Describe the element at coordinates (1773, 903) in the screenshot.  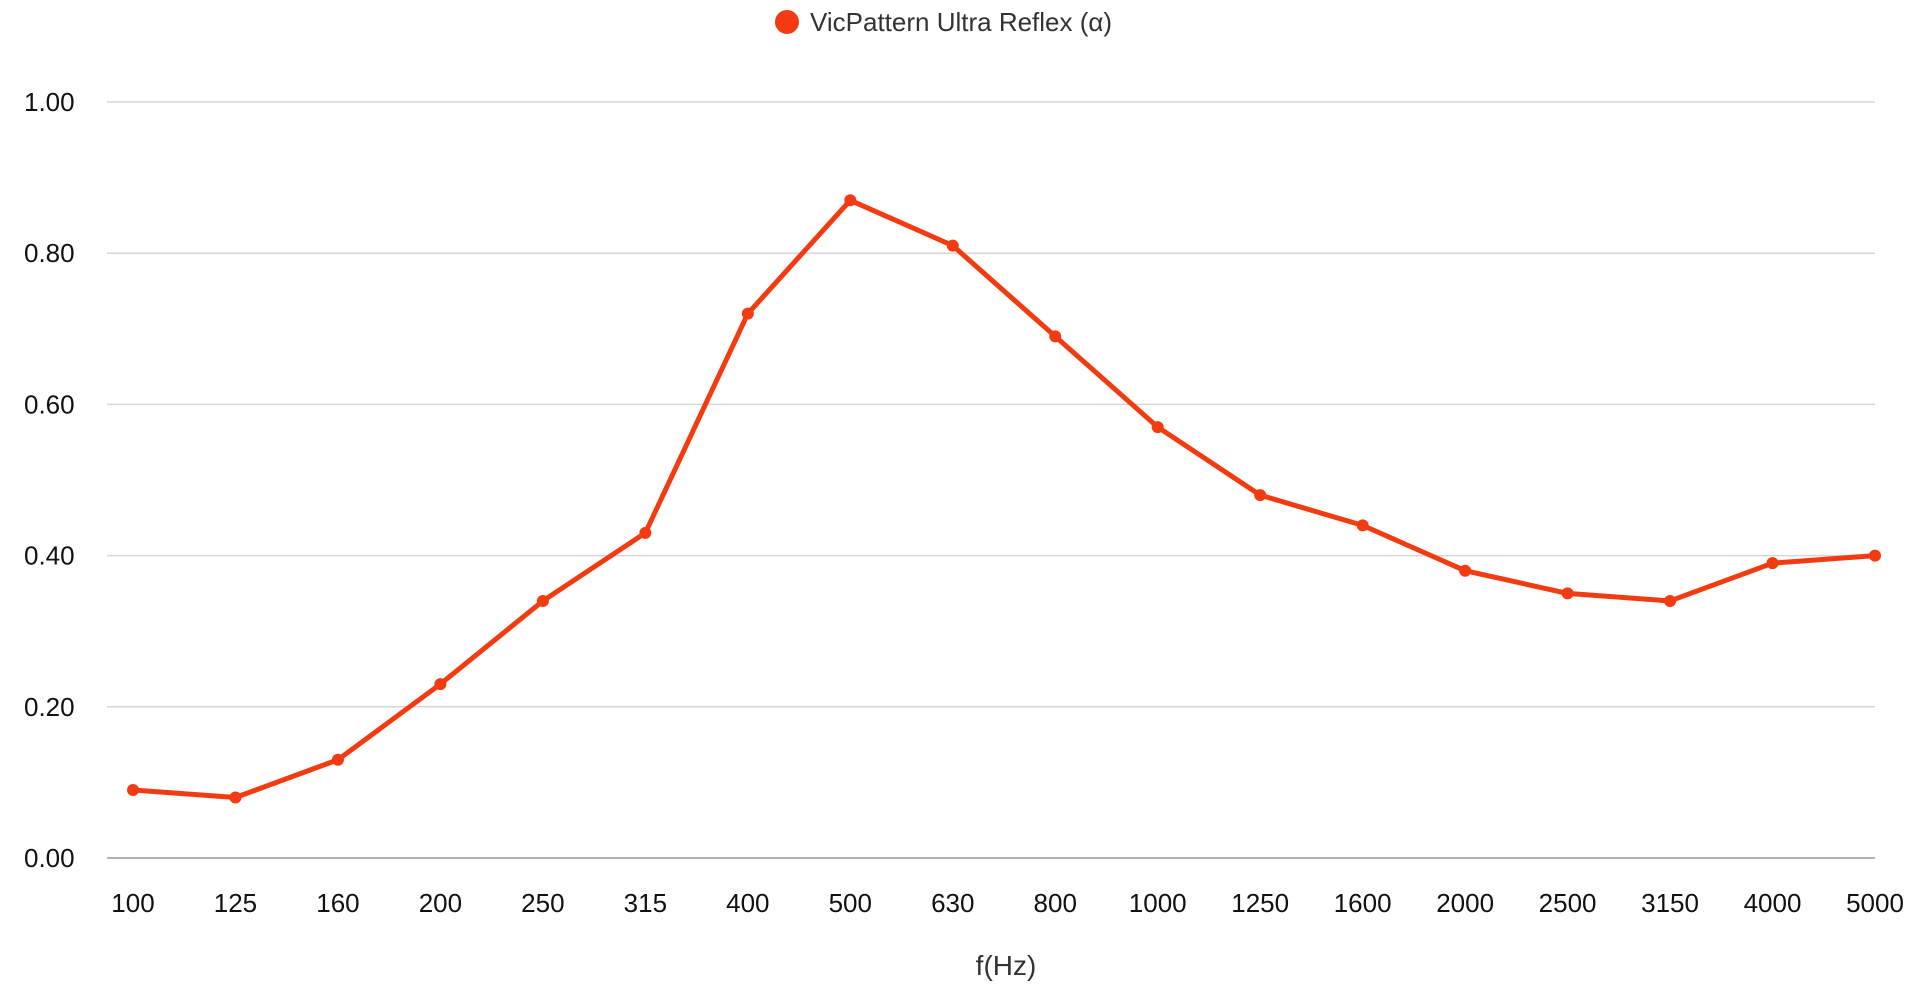
I see `x-tick-label: 4000` at that location.